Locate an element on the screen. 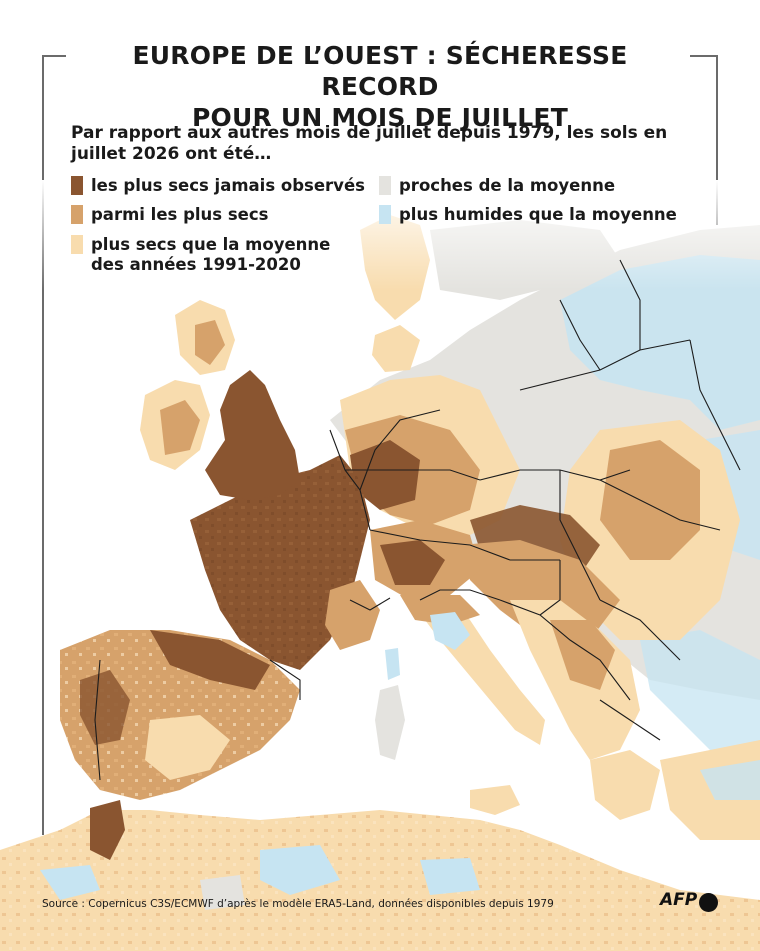 The height and width of the screenshot is (951, 760). legend-swatch-drier-than-average is located at coordinates (77, 244).